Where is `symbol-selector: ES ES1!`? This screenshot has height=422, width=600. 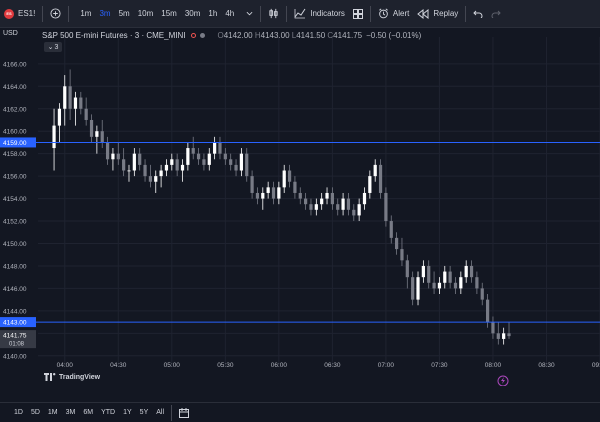 symbol-selector: ES ES1! is located at coordinates (19, 14).